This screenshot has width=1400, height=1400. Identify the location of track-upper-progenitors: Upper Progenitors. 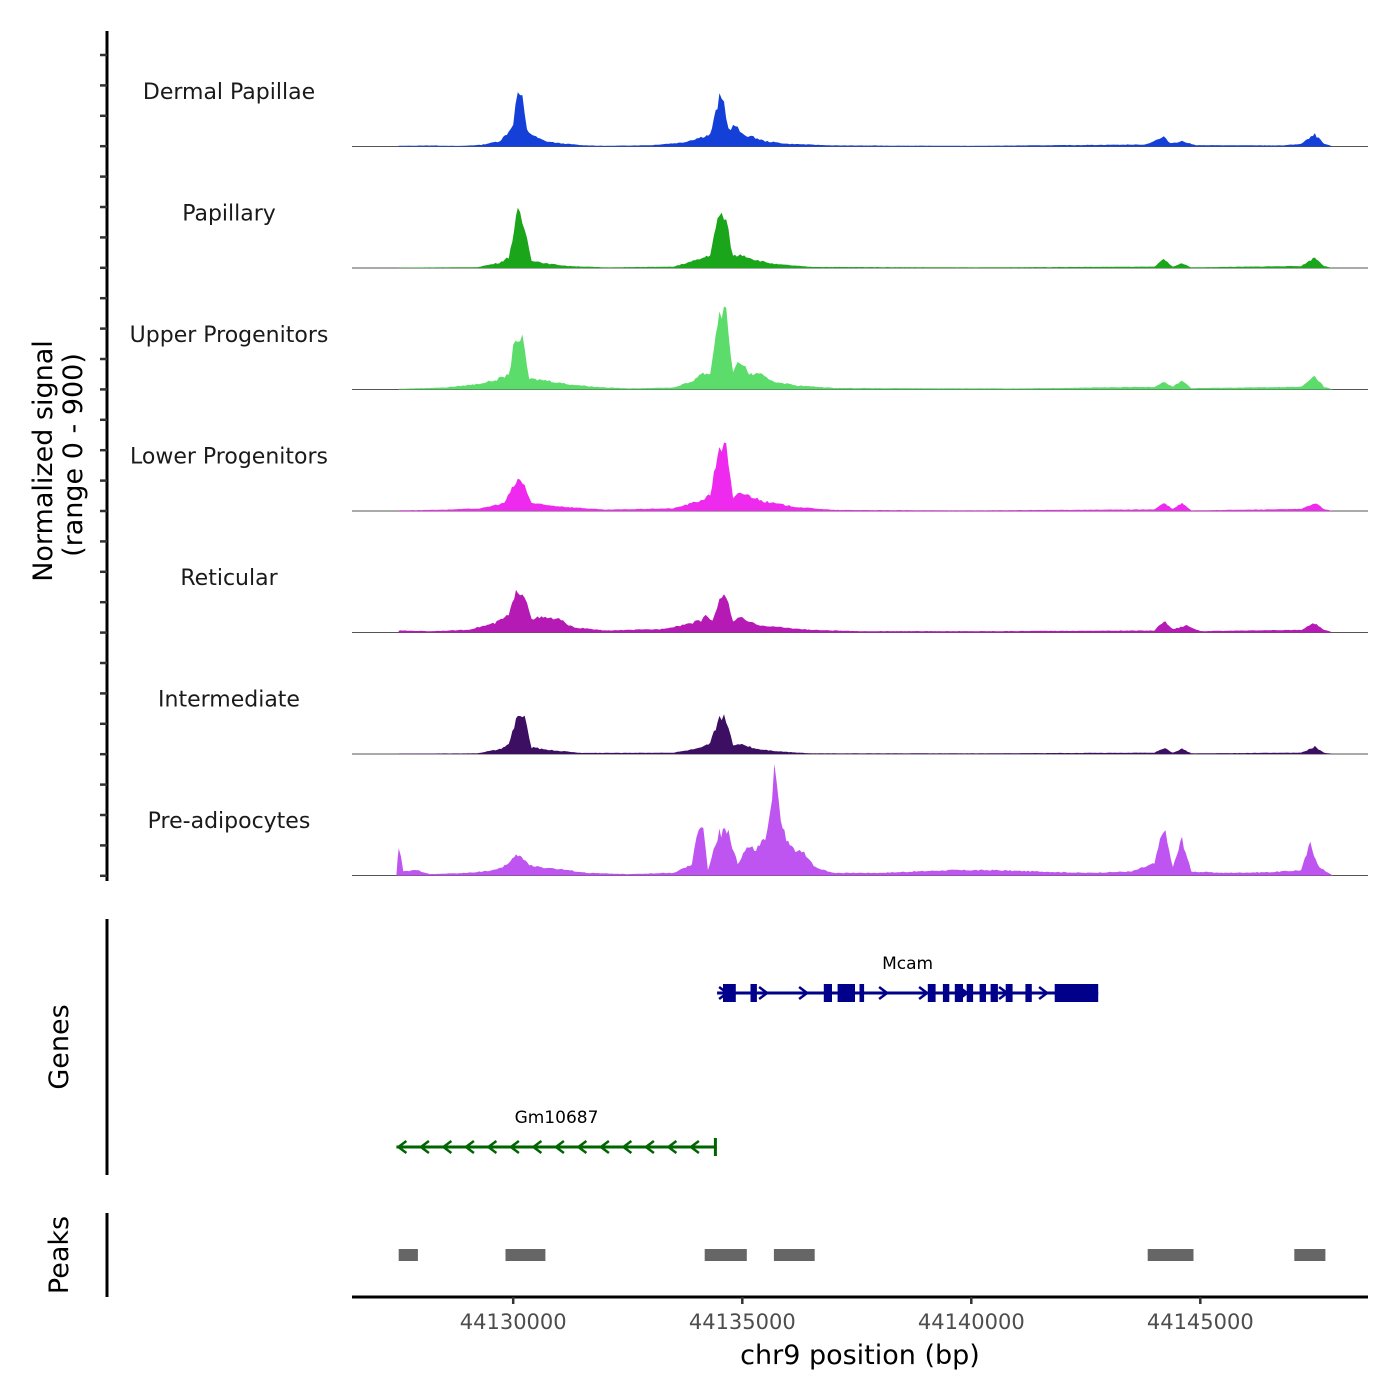
(749, 348).